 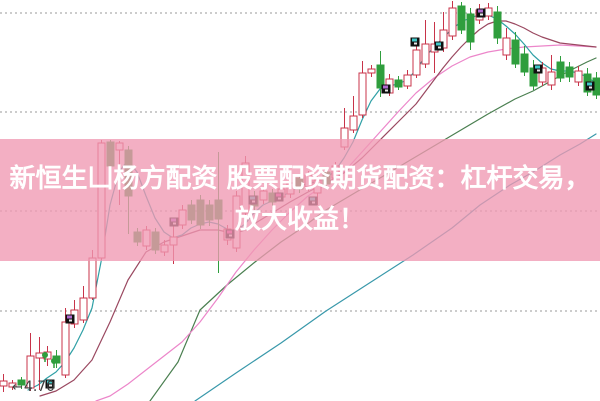 What do you see at coordinates (39, 387) in the screenshot?
I see `low-price-label: 4.70` at bounding box center [39, 387].